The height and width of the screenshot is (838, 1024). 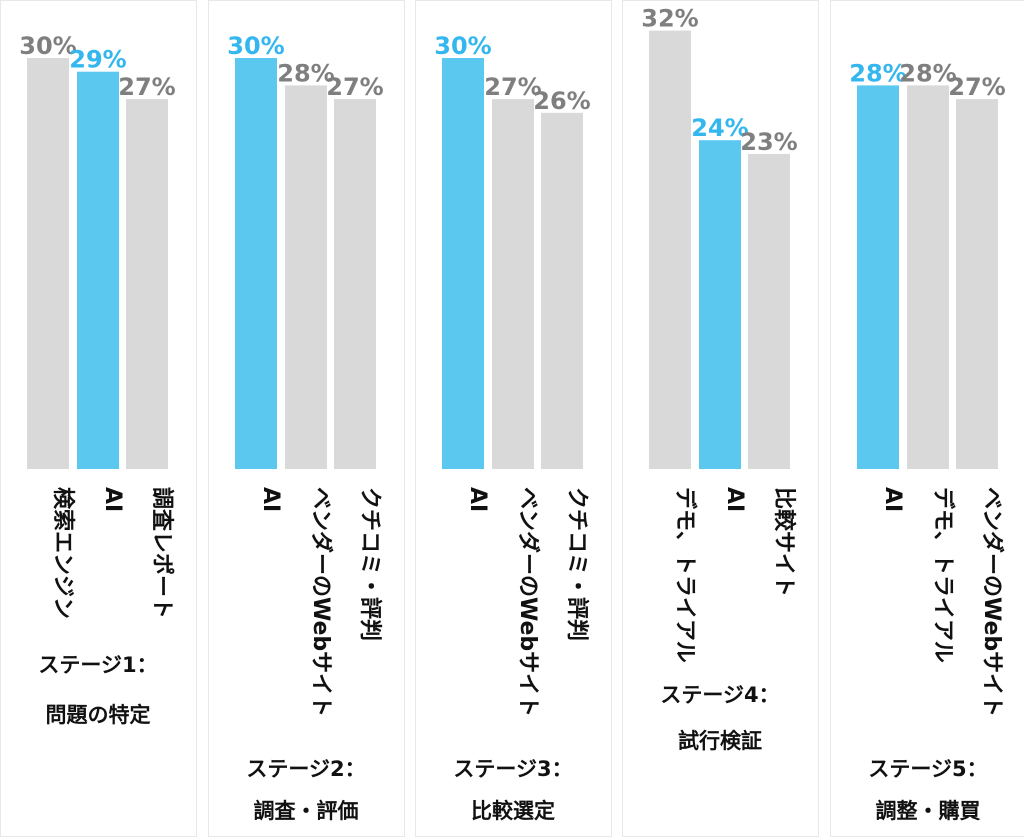 What do you see at coordinates (784, 542) in the screenshot?
I see `category-label: 比較サイト` at bounding box center [784, 542].